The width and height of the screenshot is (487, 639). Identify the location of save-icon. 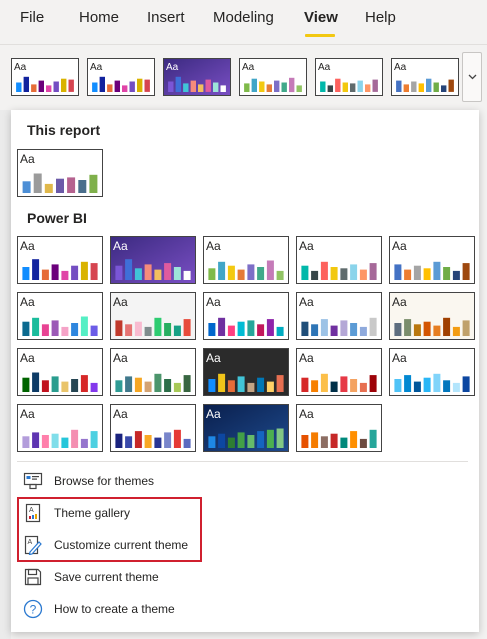
(33, 577).